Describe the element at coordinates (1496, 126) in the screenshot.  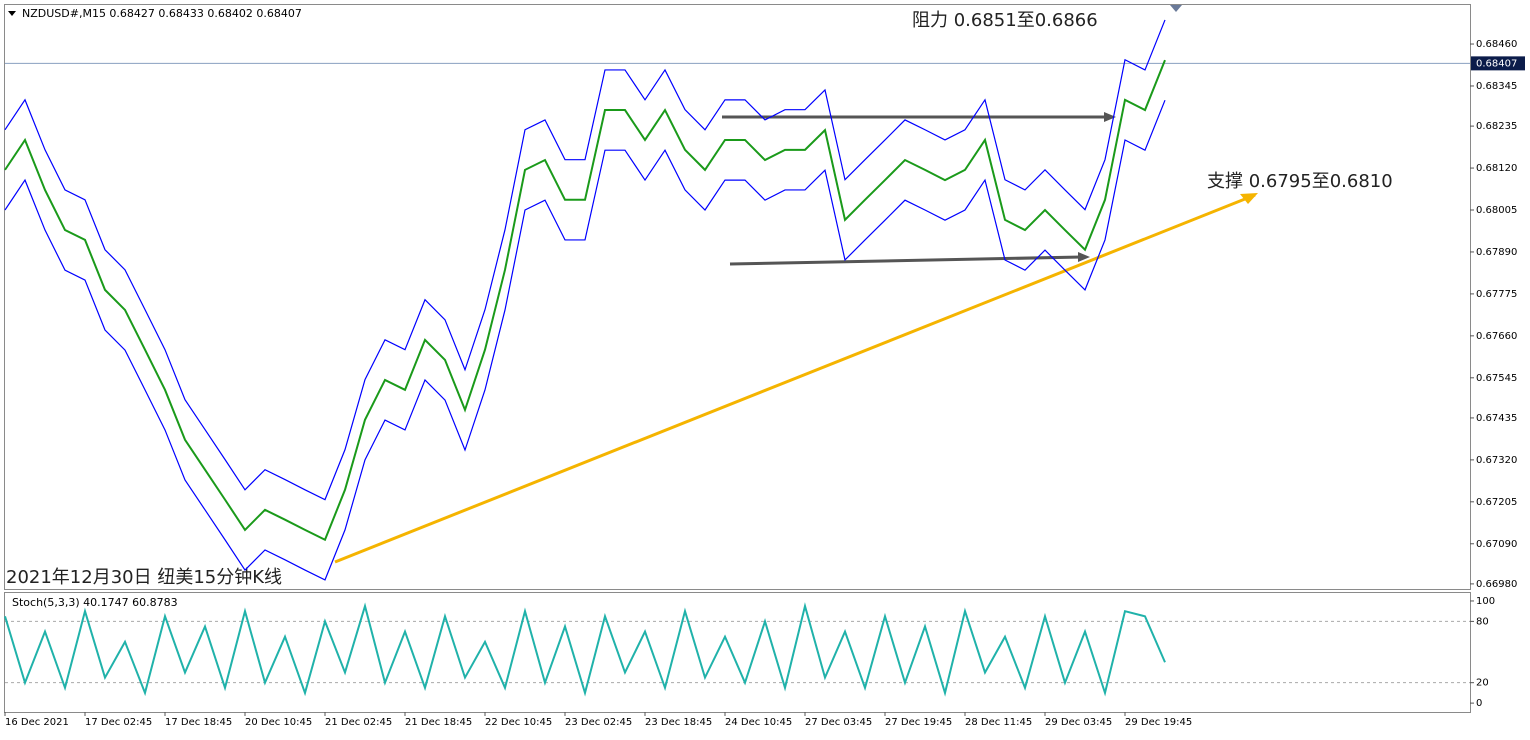
I see `y-tick-label: 0.68235` at that location.